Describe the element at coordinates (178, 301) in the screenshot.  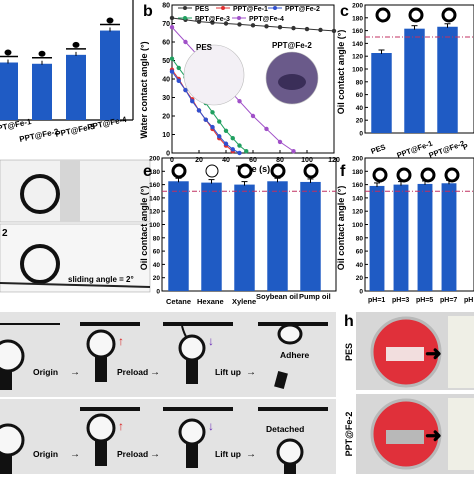
I see `panel-e-tick-label: Cetane` at that location.